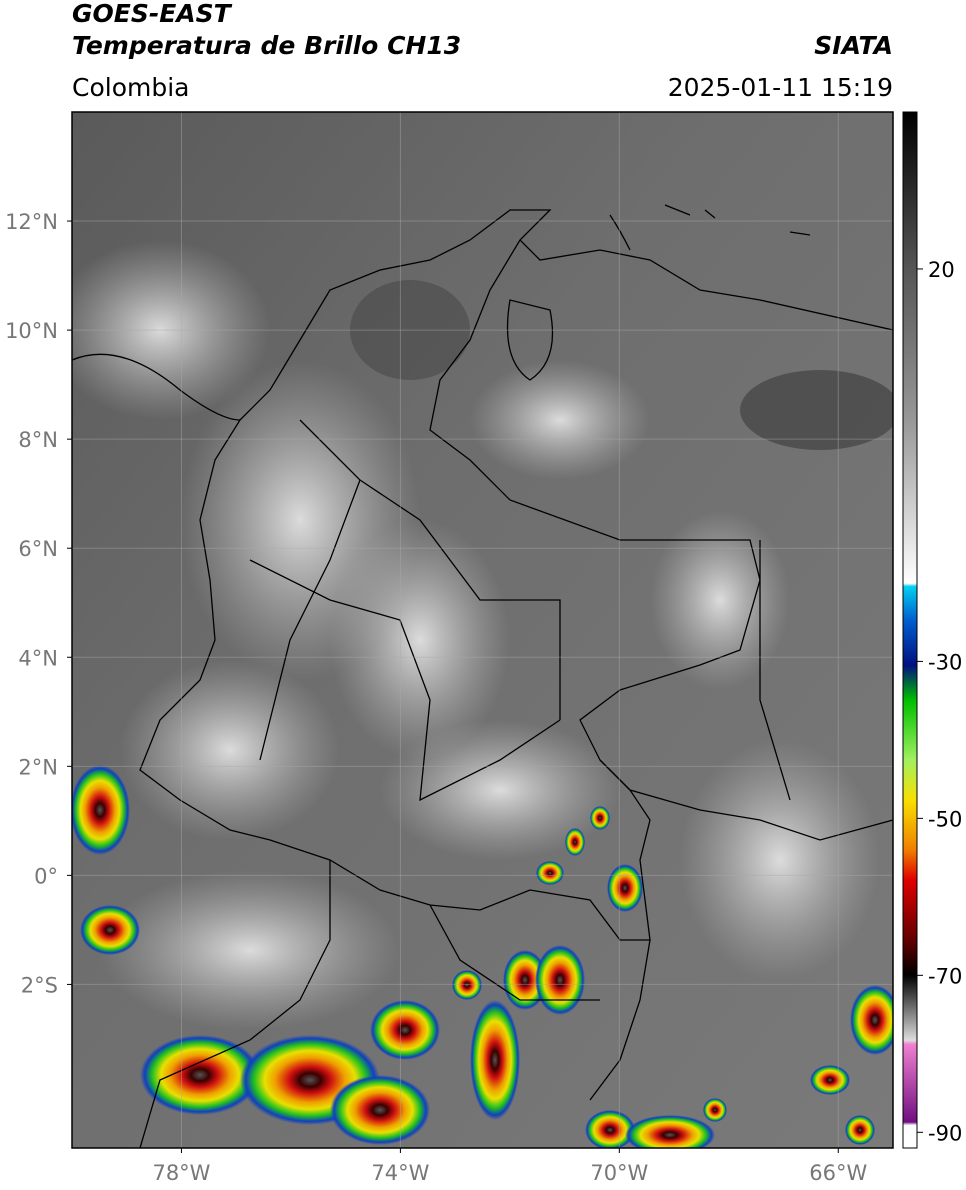 This screenshot has height=1190, width=966. I want to click on lon-tick-label: 78°W, so click(181, 1173).